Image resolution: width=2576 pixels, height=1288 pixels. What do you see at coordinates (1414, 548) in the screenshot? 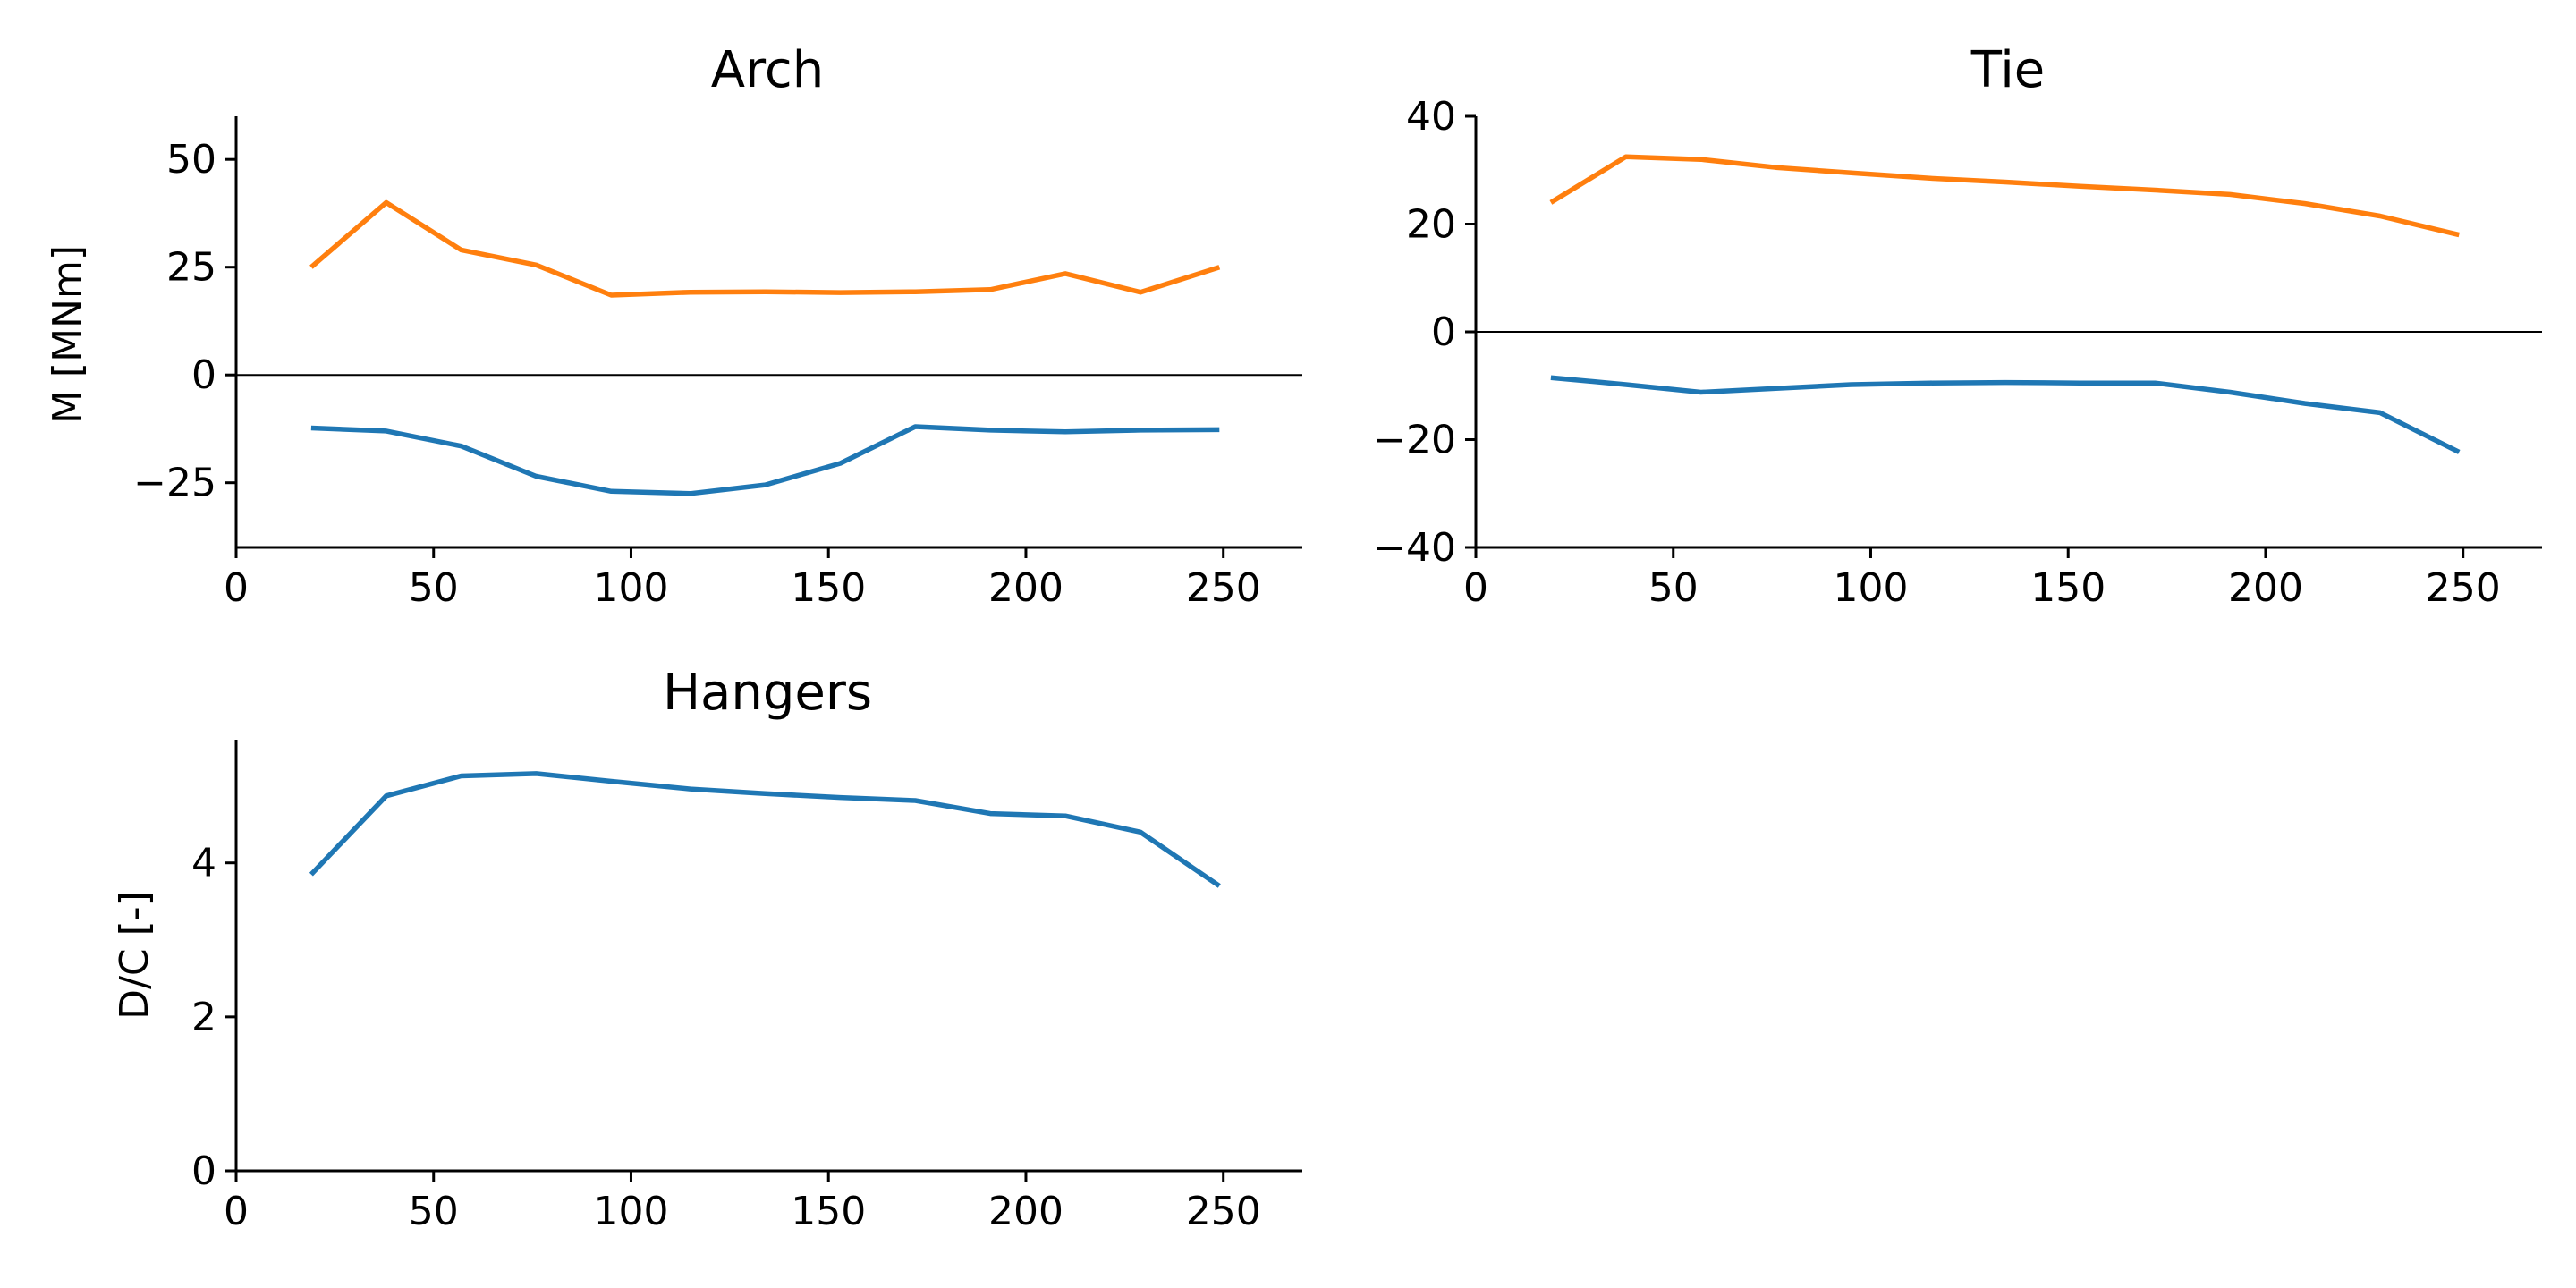
I see `tie-y-tick-label: −40` at bounding box center [1414, 548].